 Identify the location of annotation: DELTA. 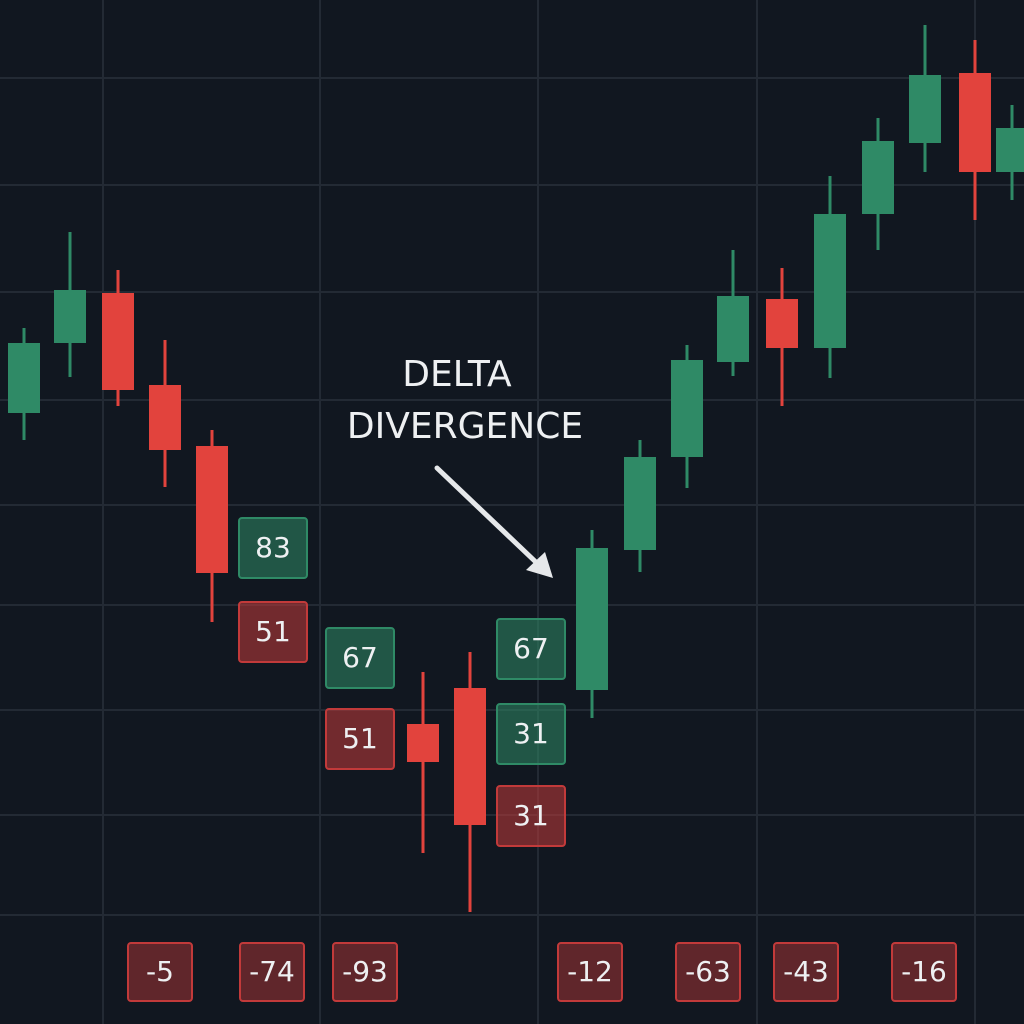
(457, 374).